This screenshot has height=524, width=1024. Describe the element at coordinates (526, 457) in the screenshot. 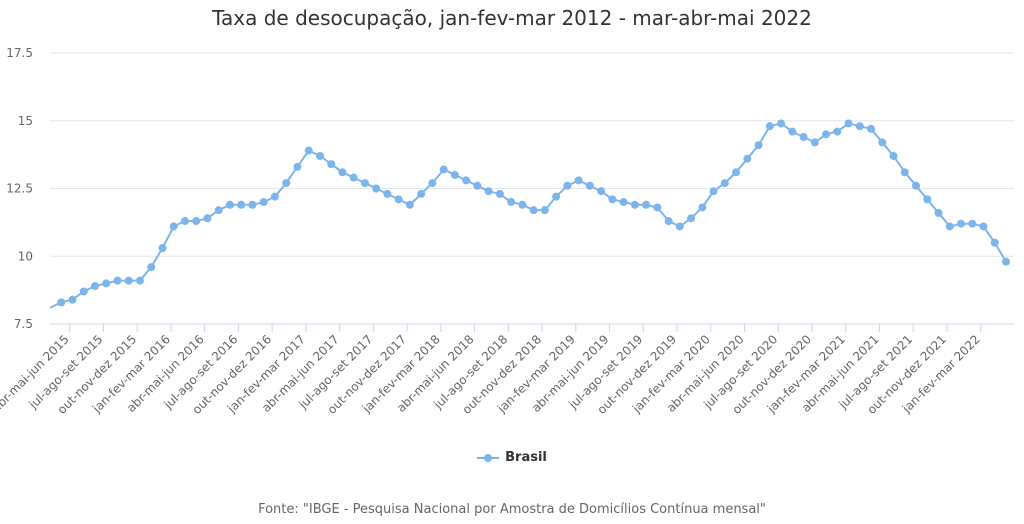

I see `legend-label-brasil: Brasil` at that location.